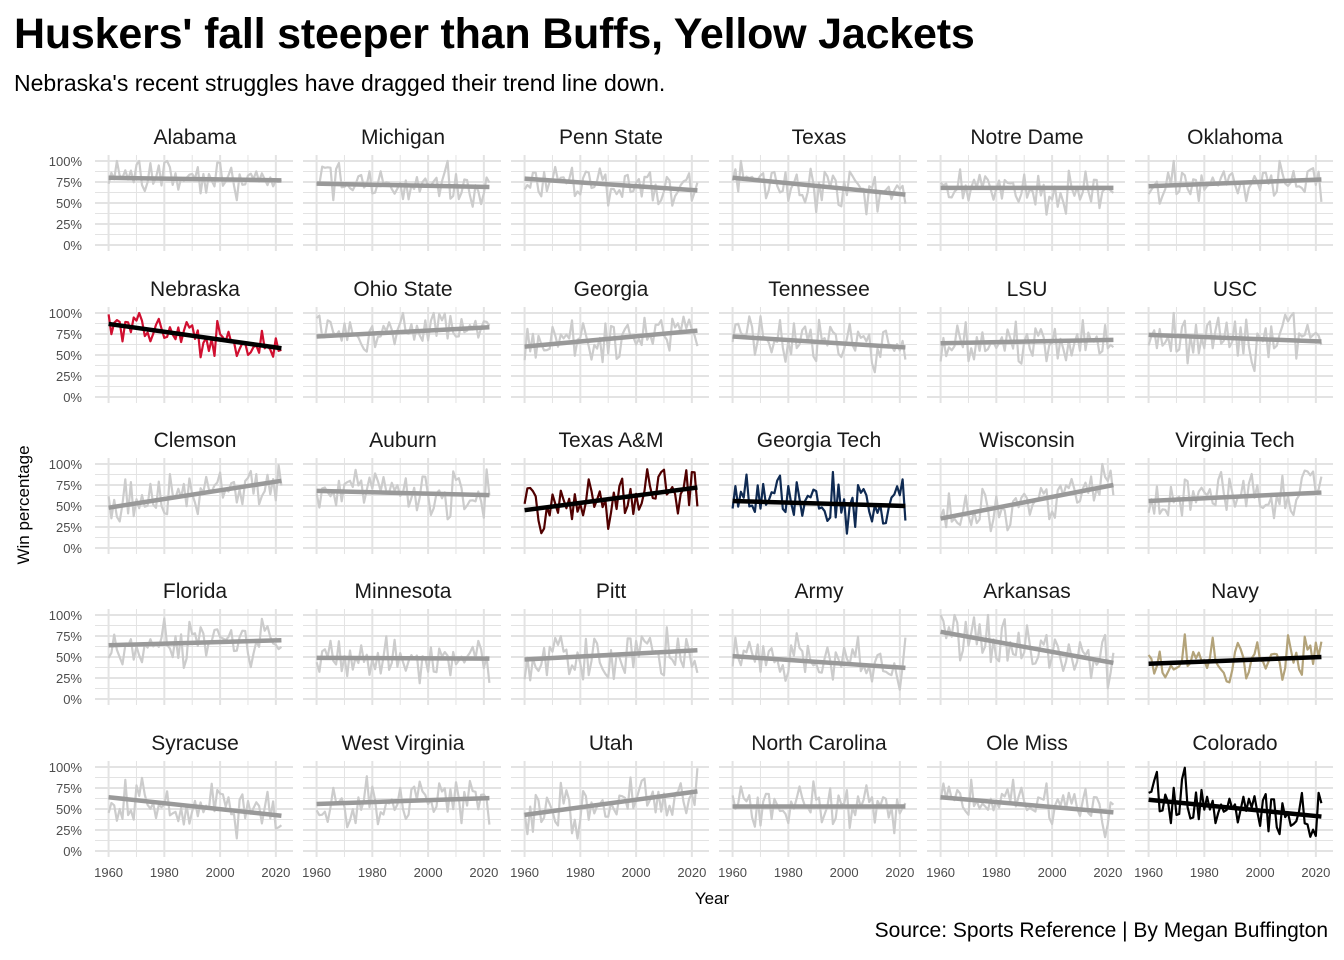 Image resolution: width=1344 pixels, height=960 pixels. Describe the element at coordinates (819, 591) in the screenshot. I see `panel-title: Army` at that location.